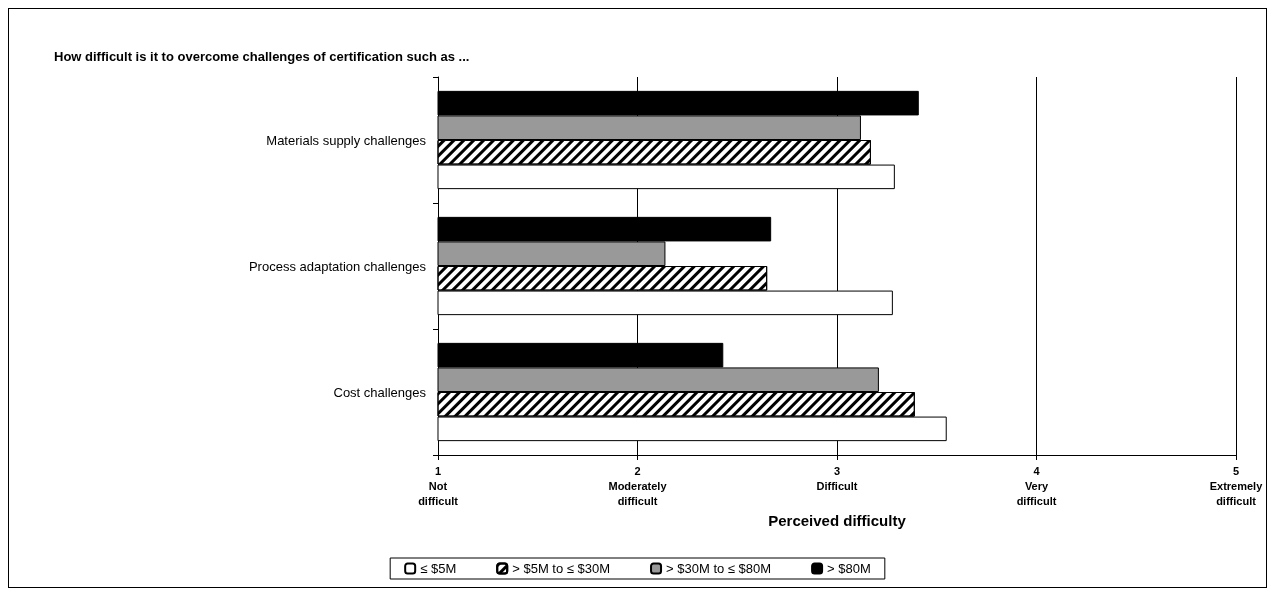  I want to click on legend-label: ≤ $5M, so click(438, 568).